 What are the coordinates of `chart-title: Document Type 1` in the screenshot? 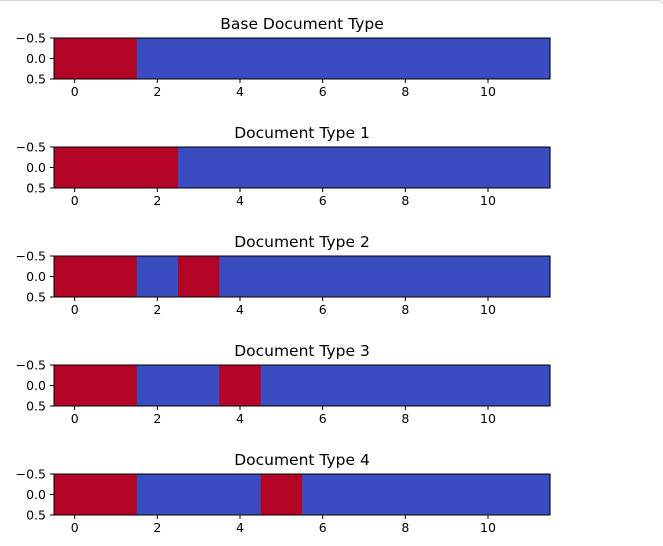 It's located at (302, 133).